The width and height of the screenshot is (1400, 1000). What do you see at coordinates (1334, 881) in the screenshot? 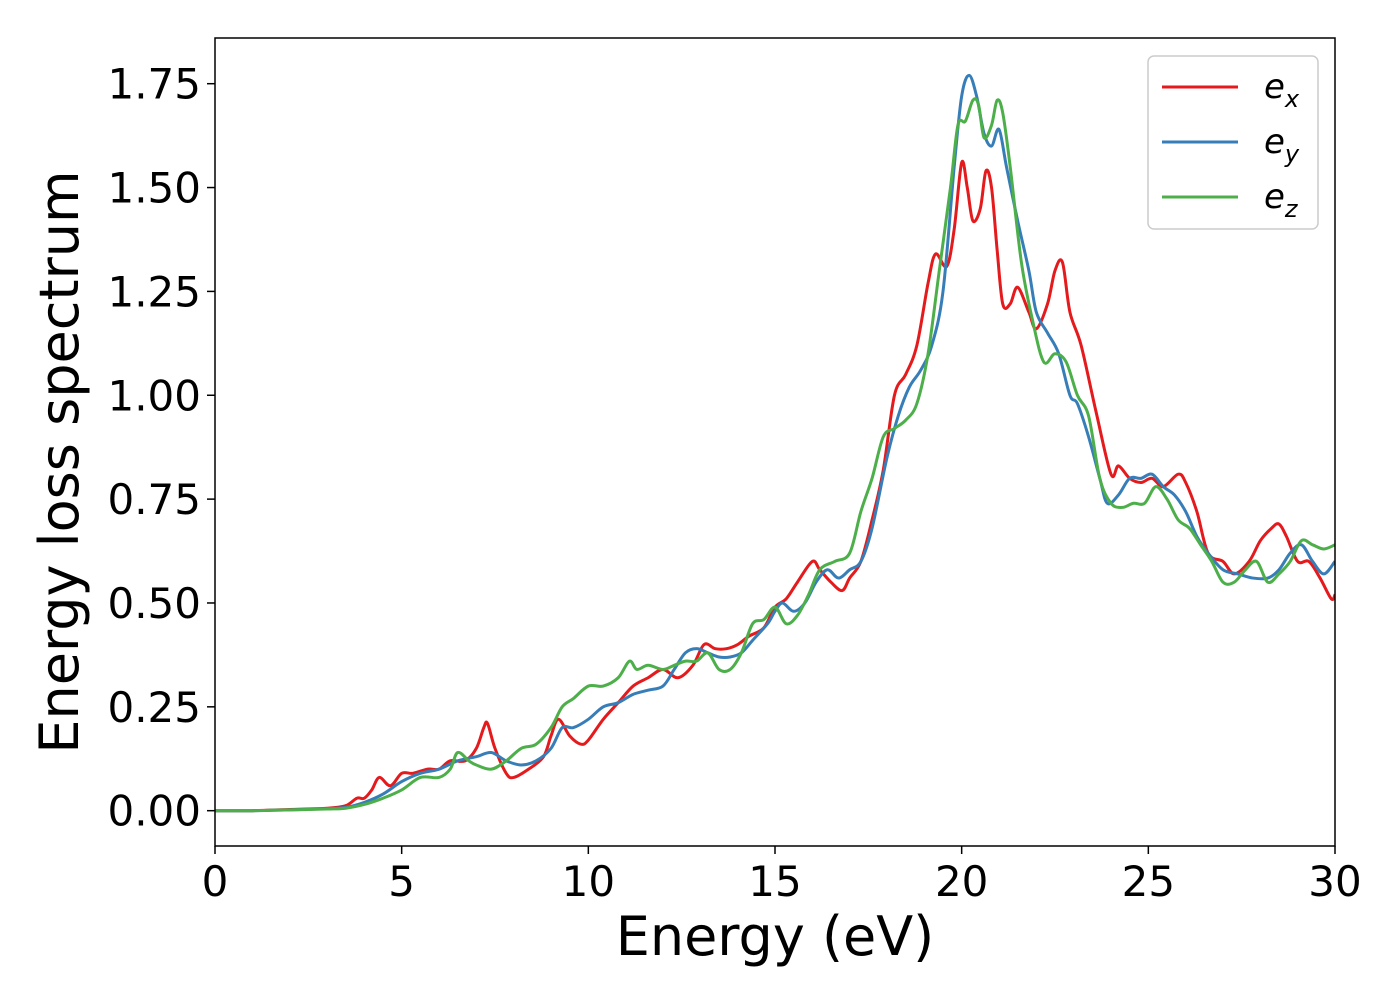
I see `x-tick-label: 30` at bounding box center [1334, 881].